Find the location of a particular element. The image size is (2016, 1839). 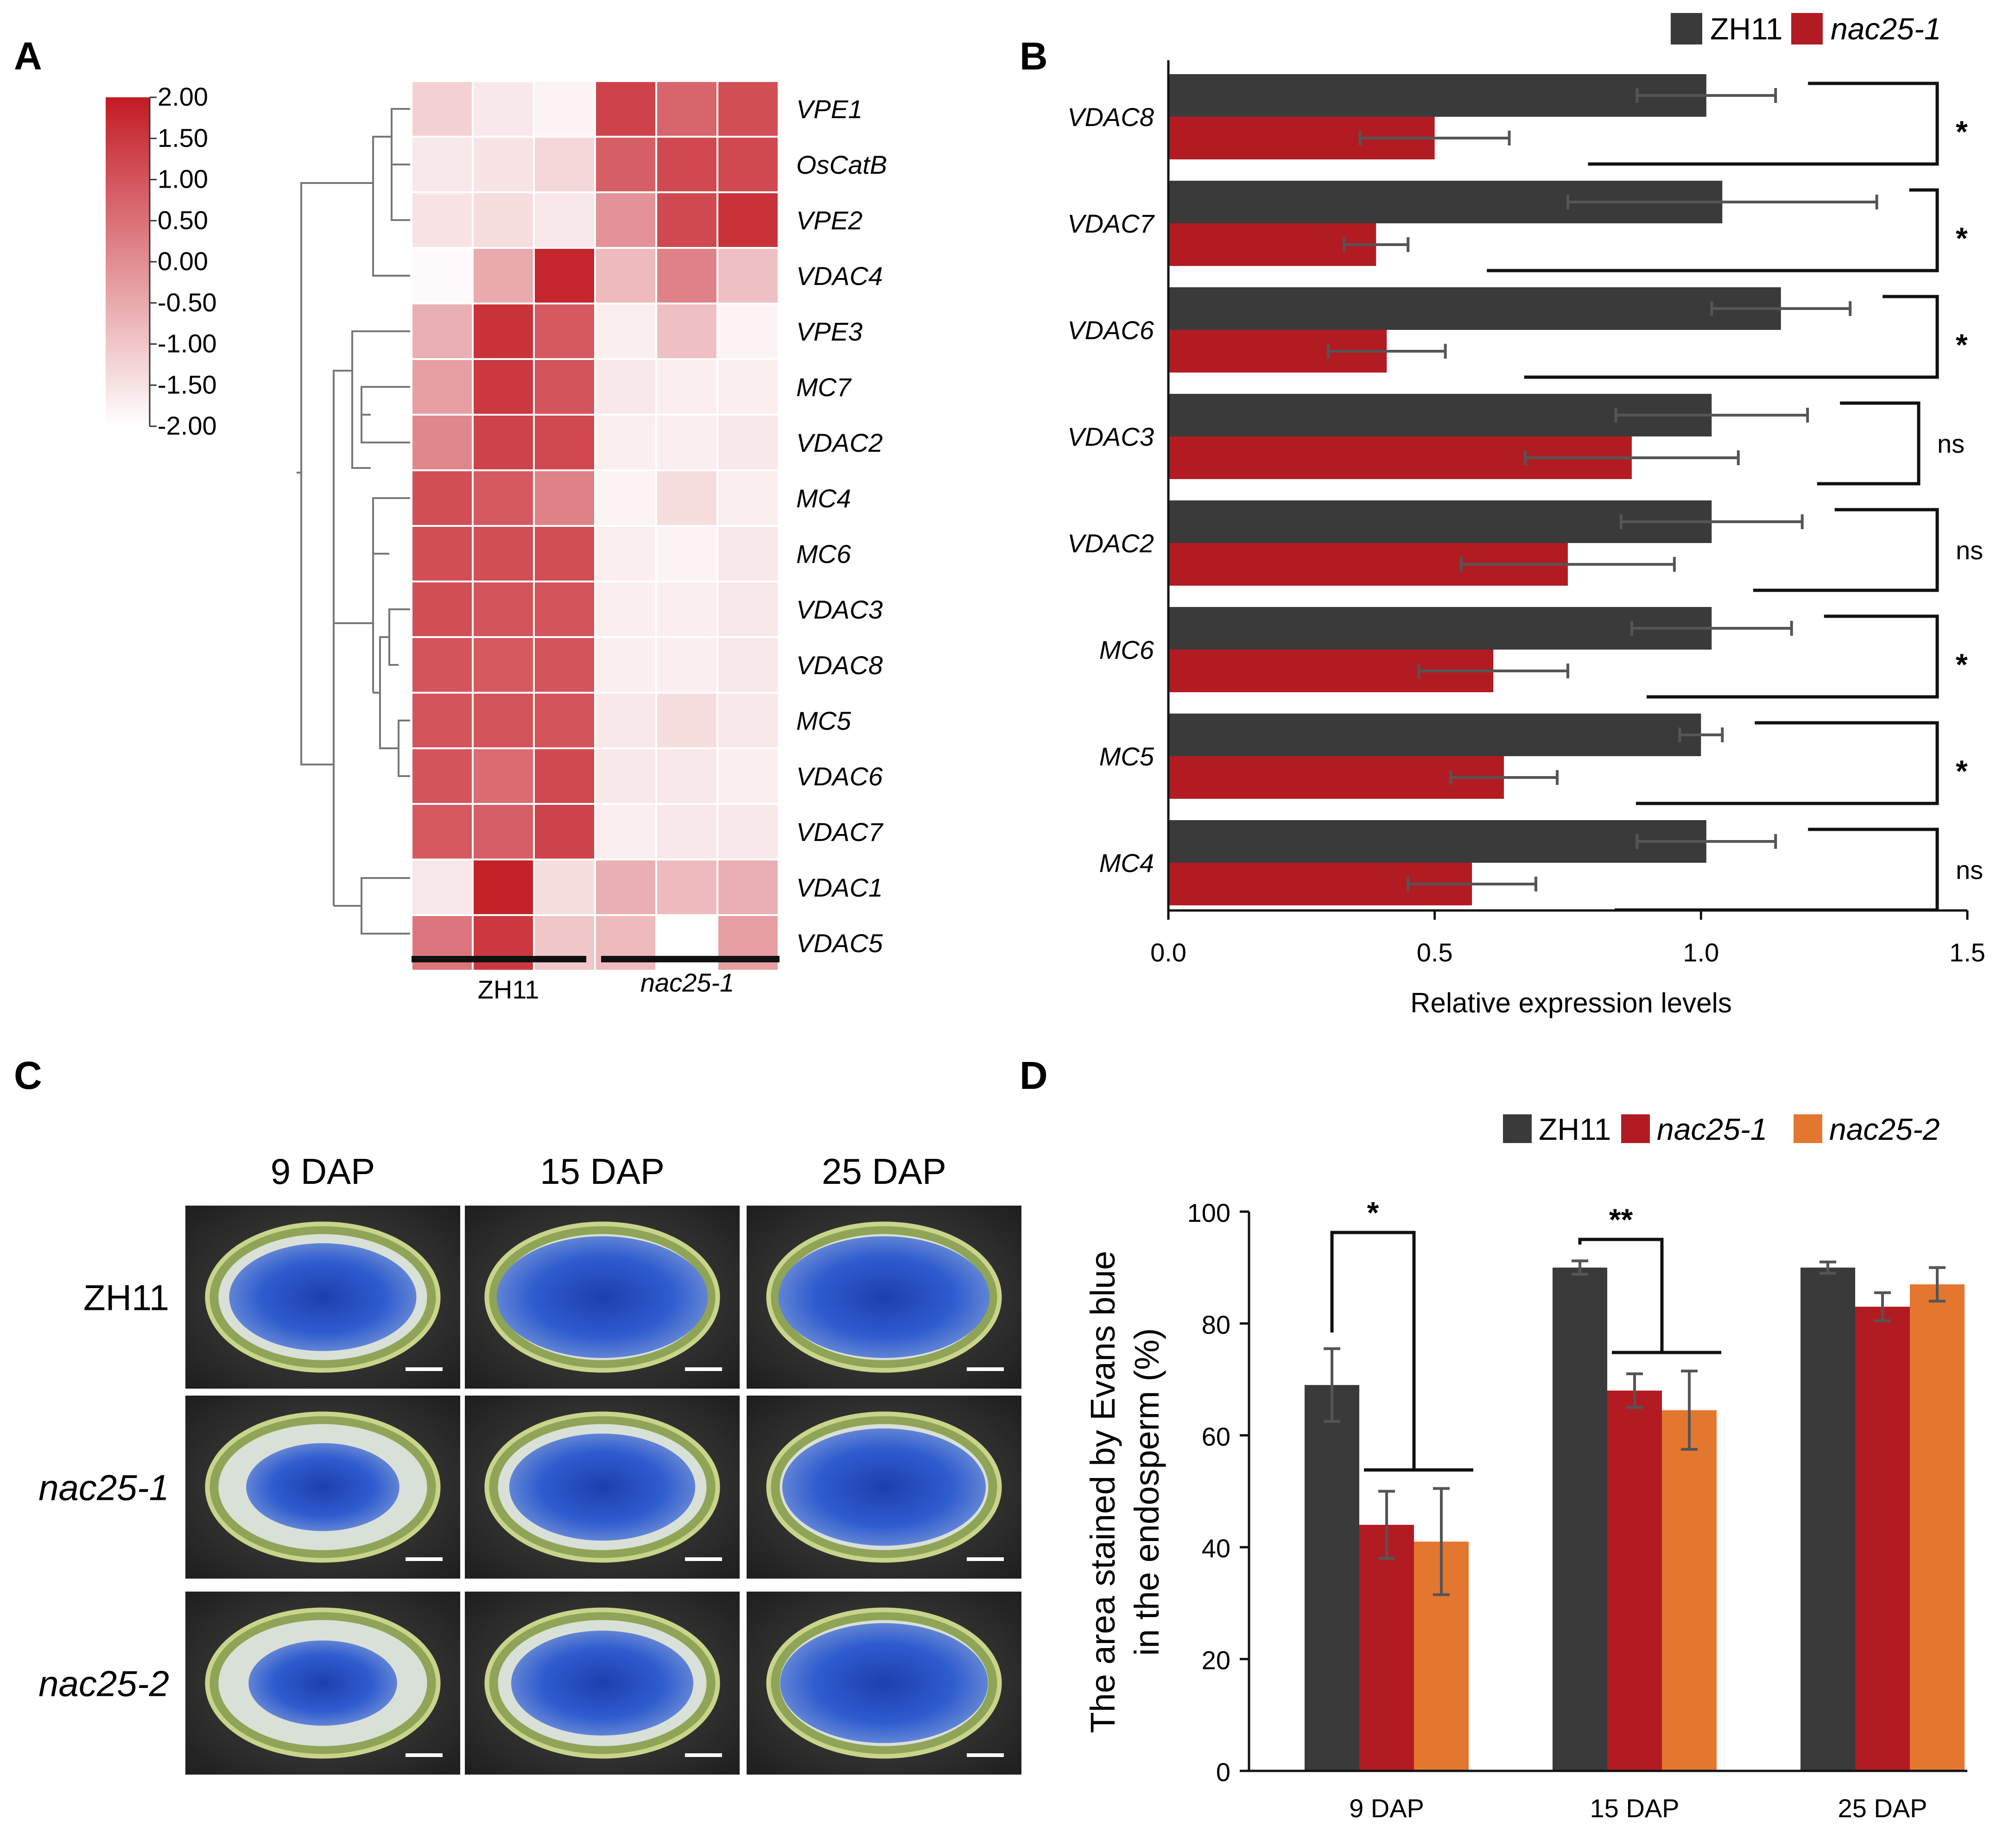

heatmap-gene-label: MC7 is located at coordinates (824, 387).